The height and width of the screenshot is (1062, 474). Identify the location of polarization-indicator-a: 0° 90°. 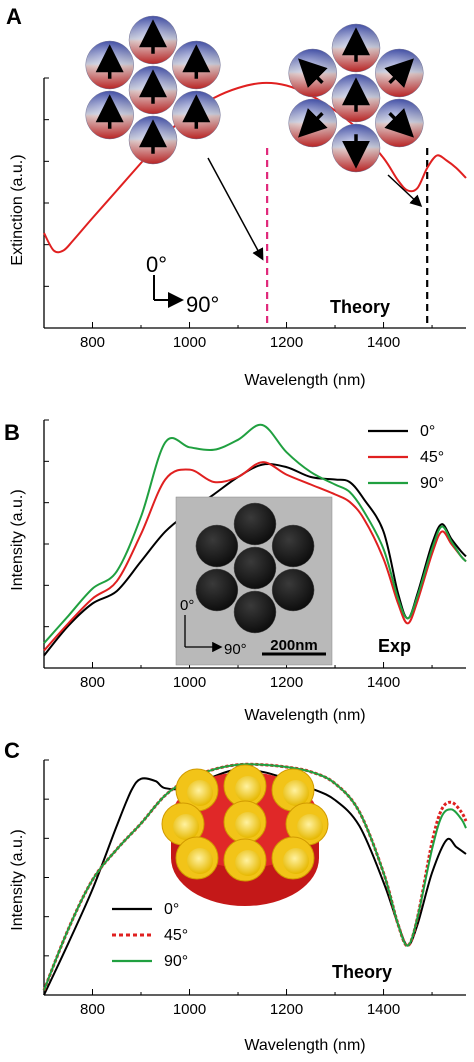
(182, 284).